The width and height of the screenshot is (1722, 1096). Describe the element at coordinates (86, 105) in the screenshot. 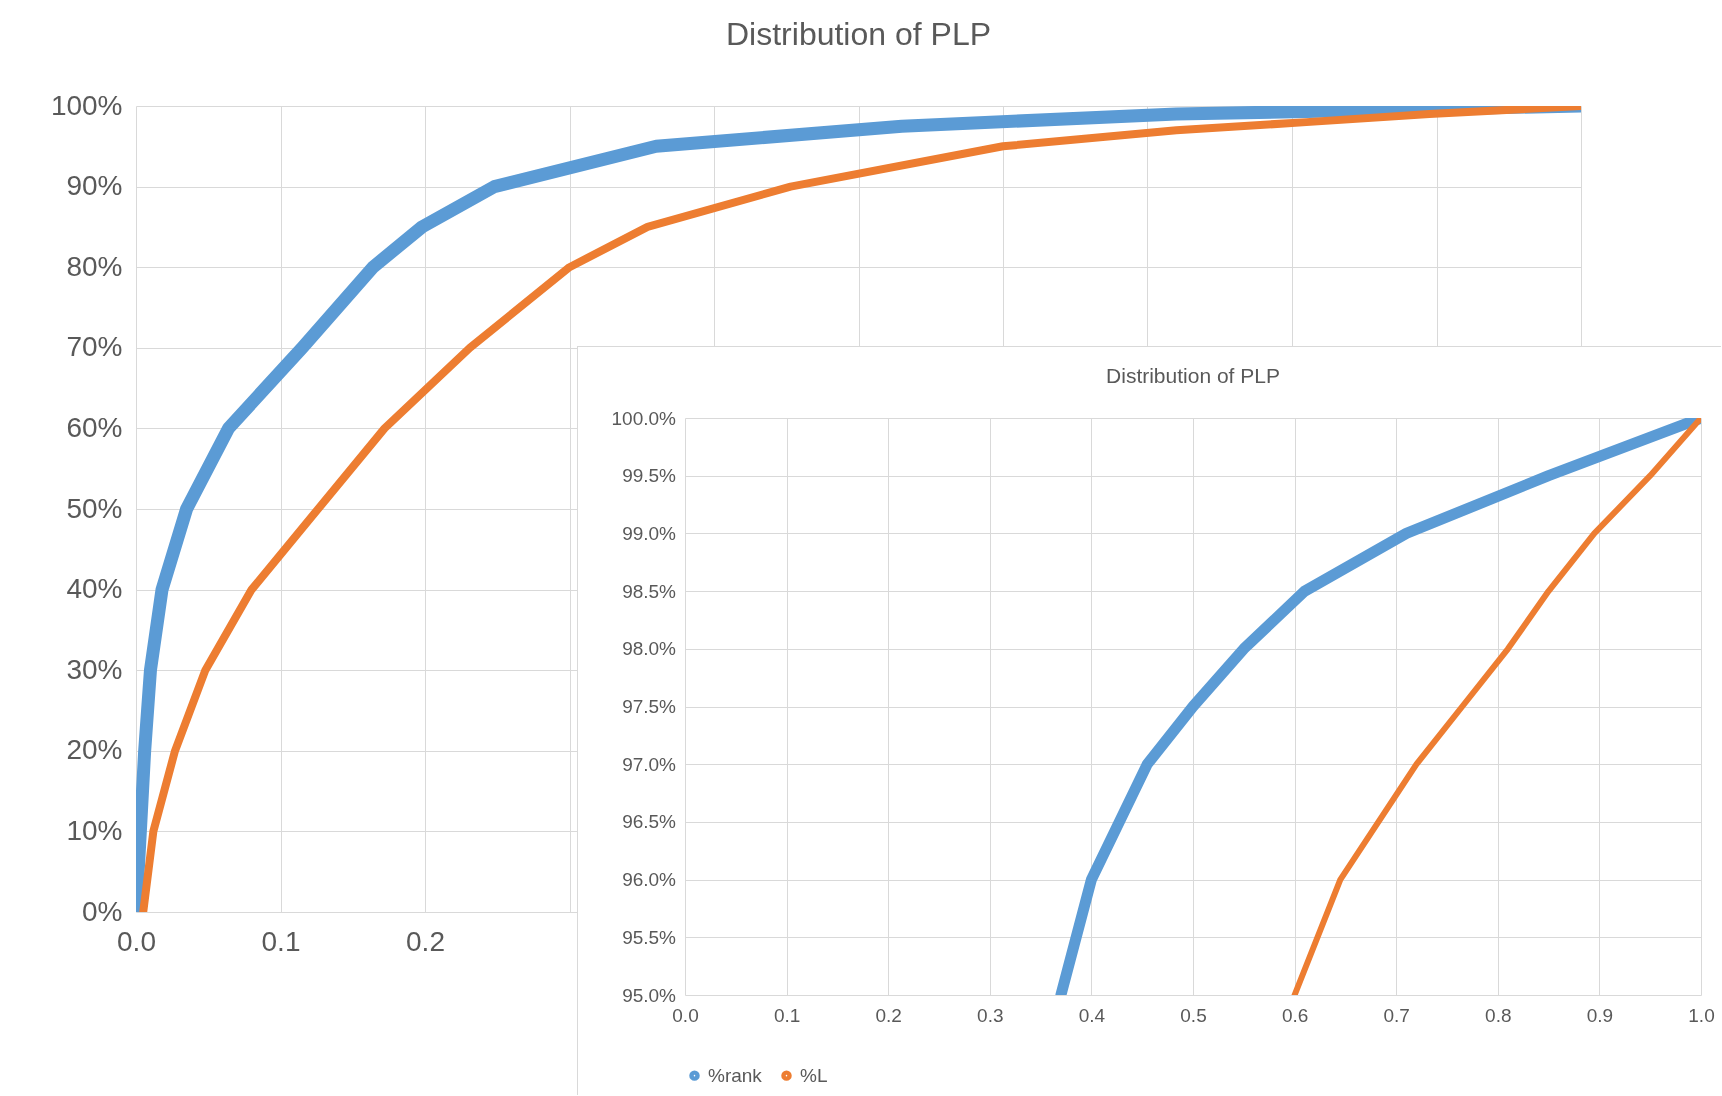

I see `y-tick-label: 100%` at that location.